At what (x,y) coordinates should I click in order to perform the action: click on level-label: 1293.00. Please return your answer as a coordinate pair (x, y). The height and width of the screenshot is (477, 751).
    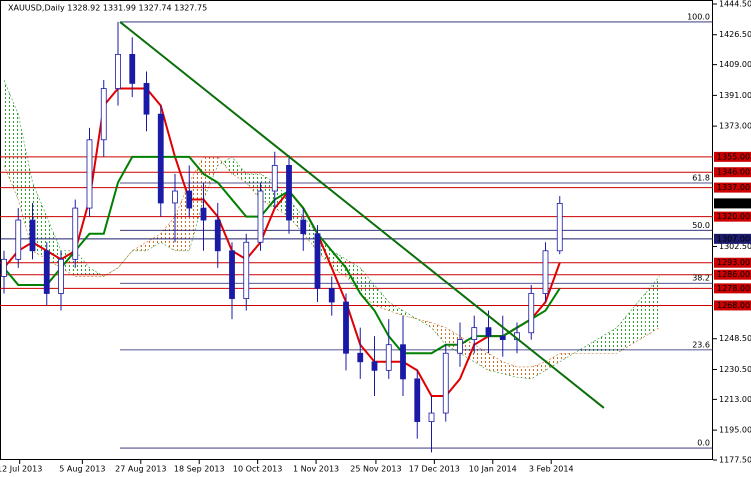
    Looking at the image, I should click on (733, 262).